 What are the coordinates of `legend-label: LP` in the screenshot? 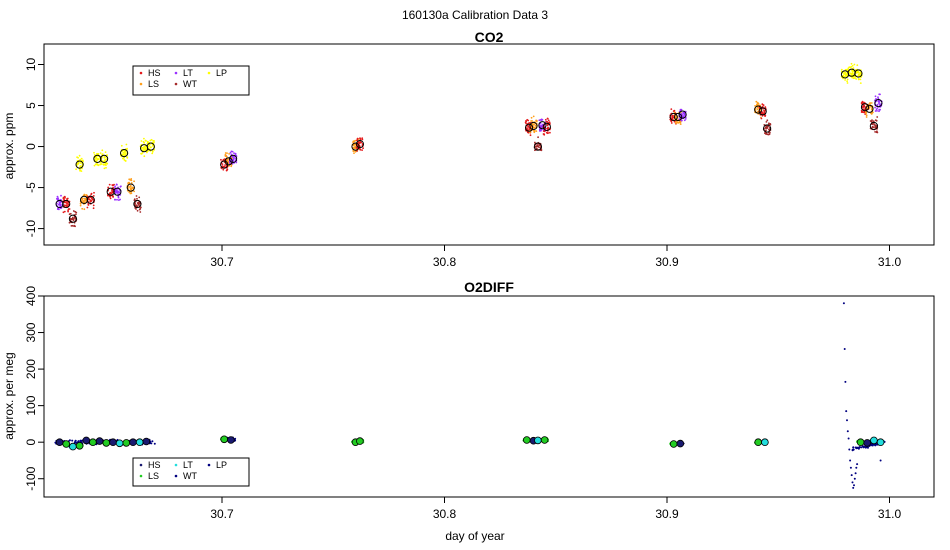 It's located at (221, 73).